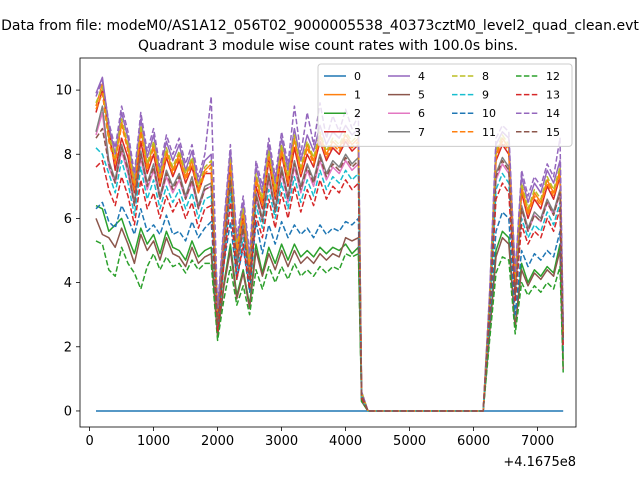 Image resolution: width=640 pixels, height=480 pixels. I want to click on legend-label-13: 13, so click(553, 95).